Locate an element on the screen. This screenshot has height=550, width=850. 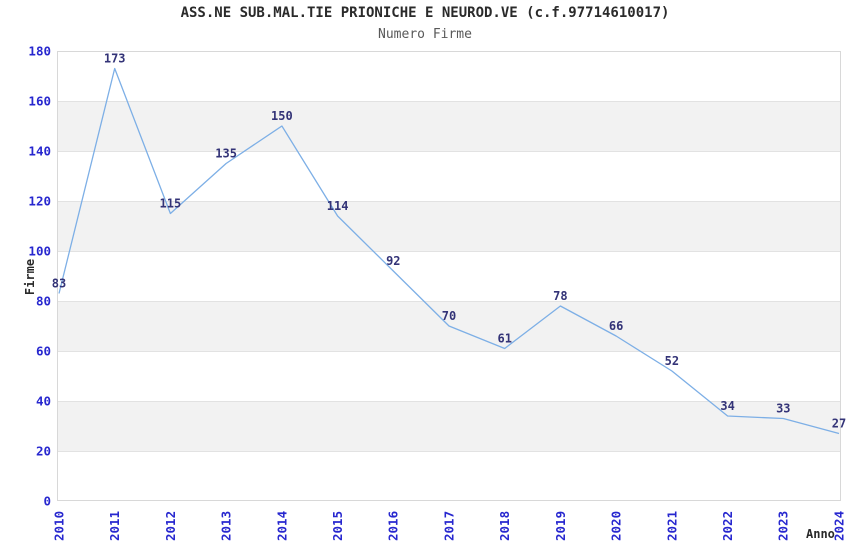
data-point-label: 135 is located at coordinates (226, 154).